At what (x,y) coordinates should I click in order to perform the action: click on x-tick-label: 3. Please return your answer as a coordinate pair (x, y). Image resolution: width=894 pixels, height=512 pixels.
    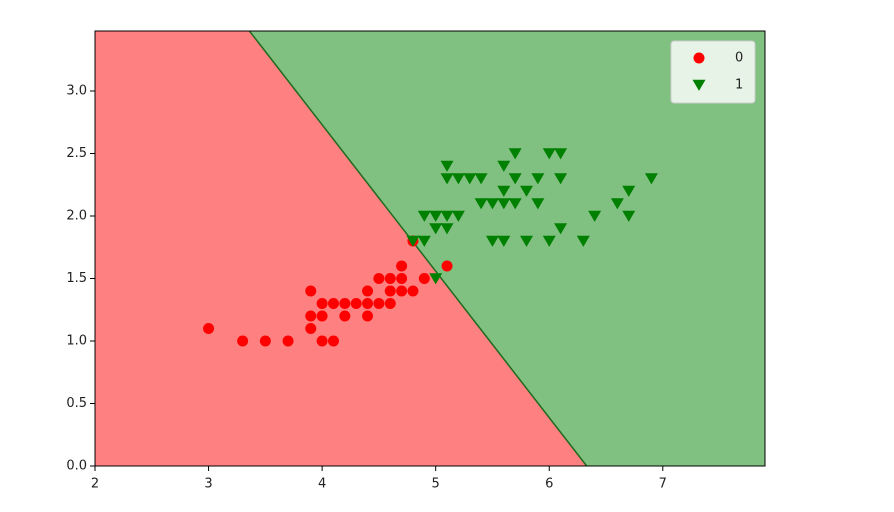
    Looking at the image, I should click on (208, 484).